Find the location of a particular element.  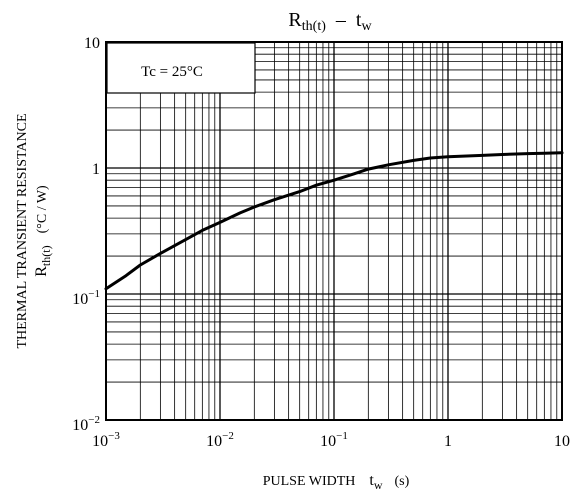

x-tick-labels: 10⁻³ 10⁻² 10⁻¹ 1 10 is located at coordinates (331, 440).